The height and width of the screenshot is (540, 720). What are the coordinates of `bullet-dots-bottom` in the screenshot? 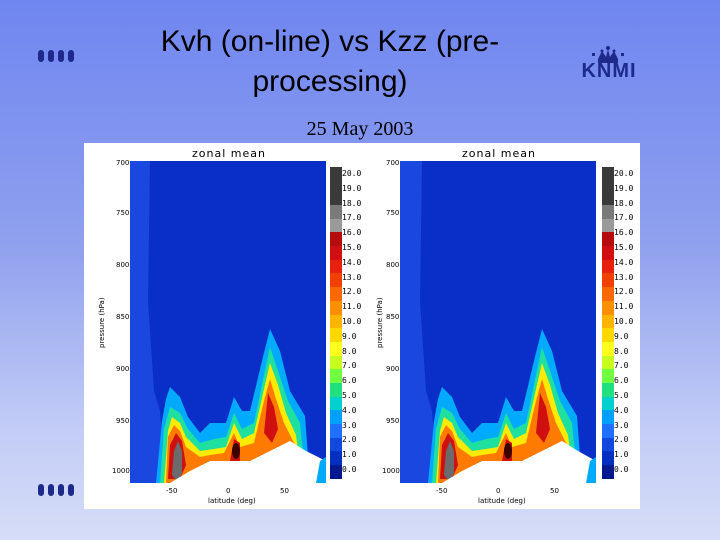 It's located at (56, 490).